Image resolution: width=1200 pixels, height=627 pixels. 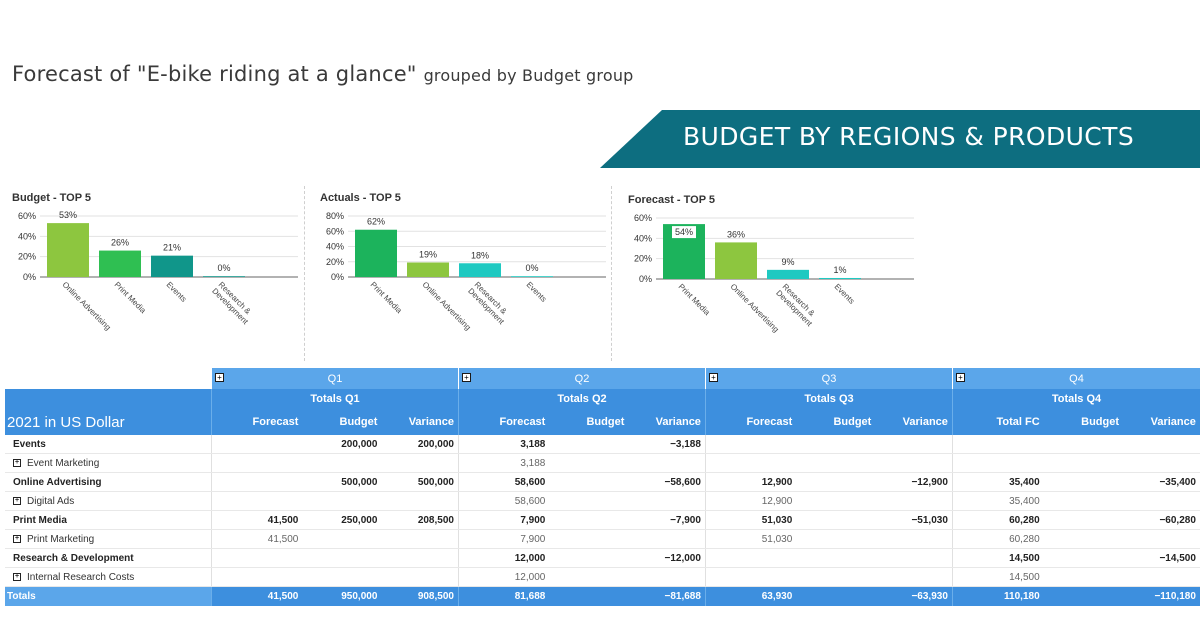 I want to click on y-tick-label: 0%, so click(x=337, y=277).